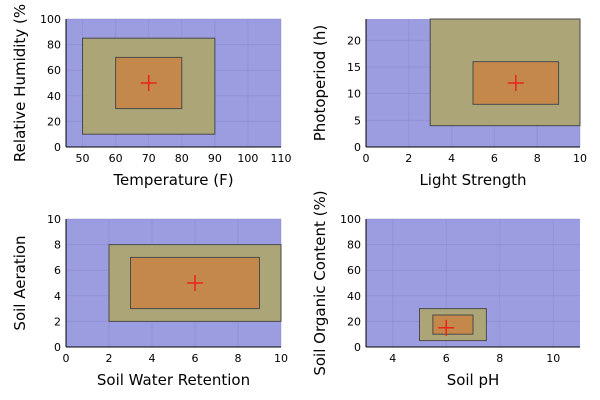  What do you see at coordinates (57, 321) in the screenshot?
I see `y-tick-label: 2` at bounding box center [57, 321].